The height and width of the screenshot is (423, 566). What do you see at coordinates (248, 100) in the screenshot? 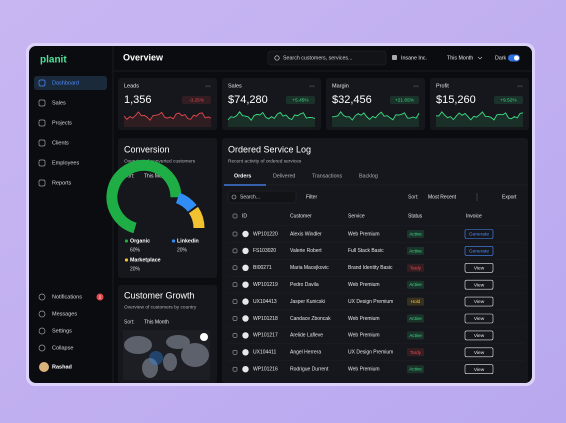
I see `kpi-value: $74,280` at bounding box center [248, 100].